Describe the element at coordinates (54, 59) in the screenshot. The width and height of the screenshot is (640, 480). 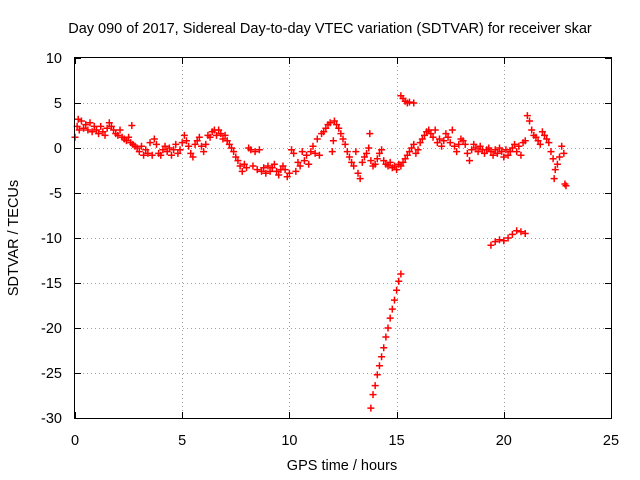
I see `y-tick-label: 10` at that location.